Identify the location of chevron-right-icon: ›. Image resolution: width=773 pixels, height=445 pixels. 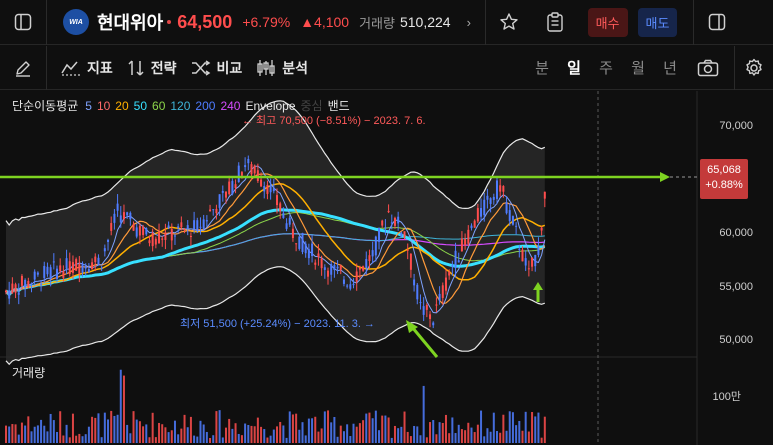
(468, 22).